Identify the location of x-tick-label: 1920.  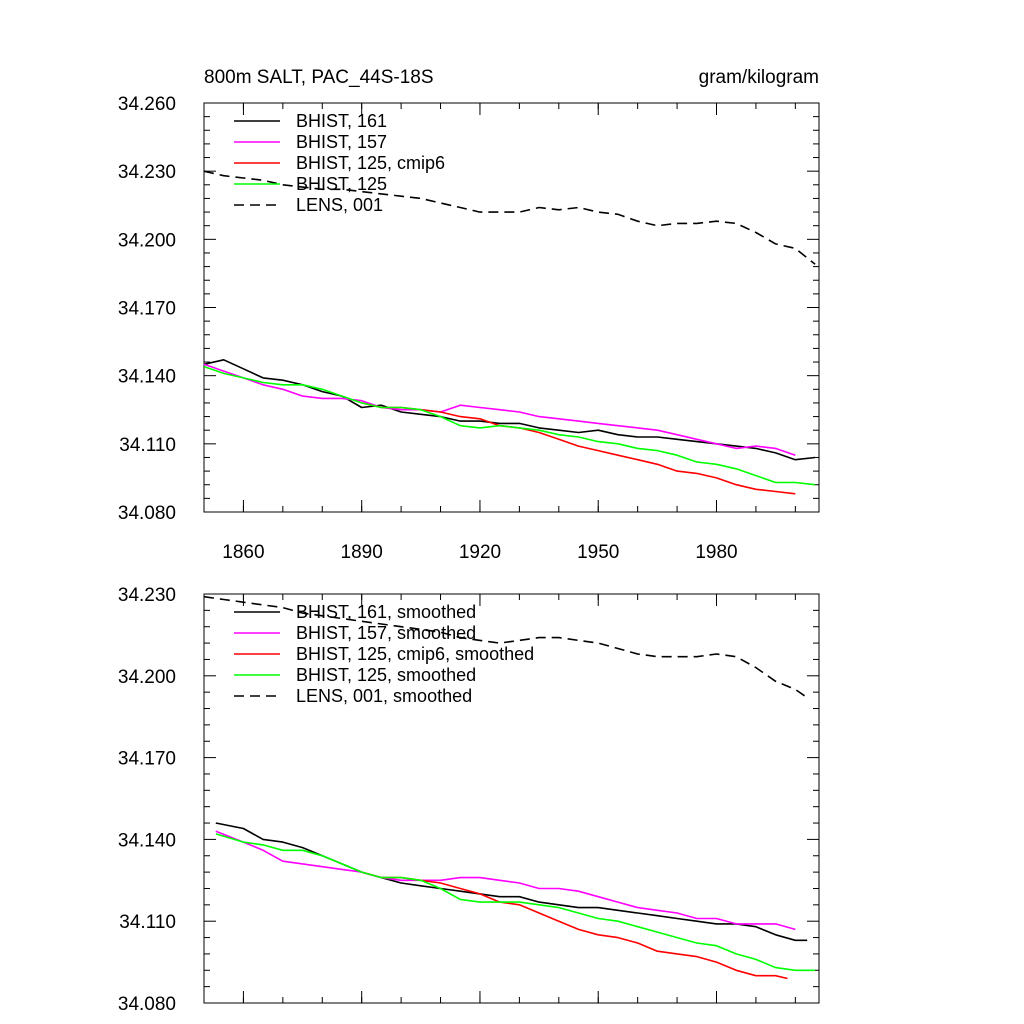
(480, 552).